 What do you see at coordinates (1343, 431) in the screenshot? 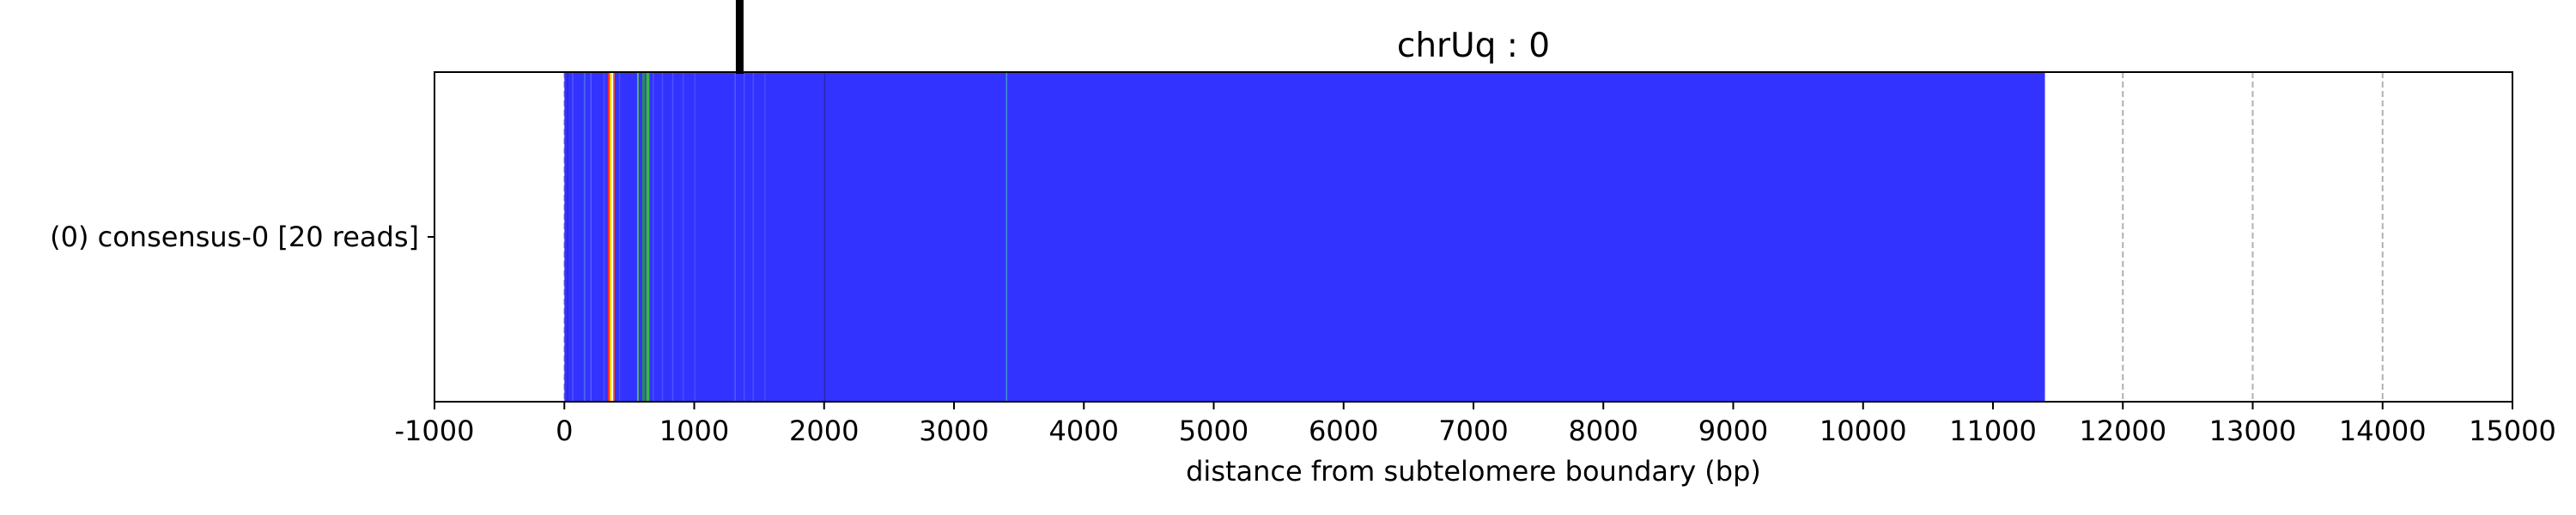
I see `x-tick-label: 6000` at bounding box center [1343, 431].